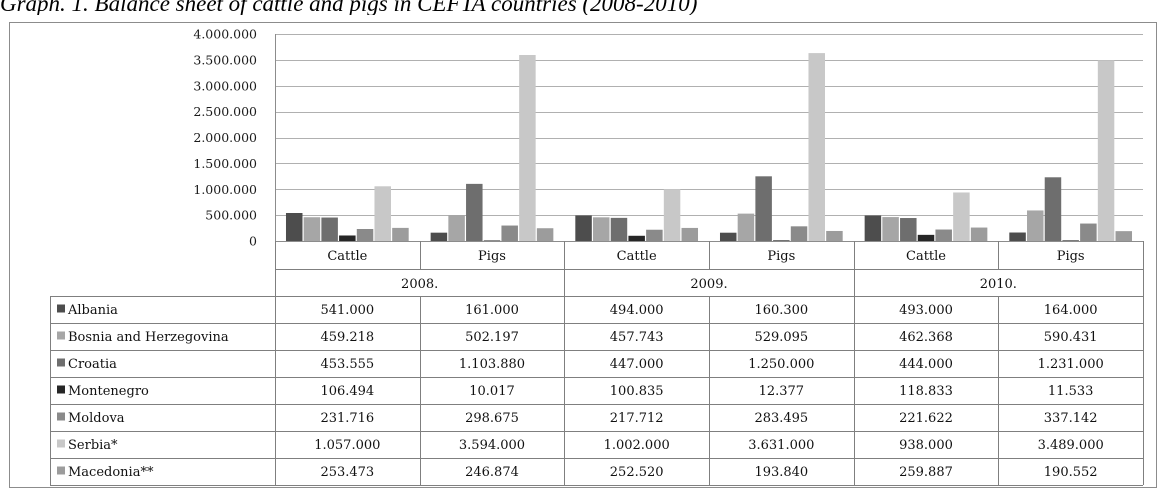 This screenshot has width=1167, height=489. I want to click on data-label: 100.835, so click(637, 391).